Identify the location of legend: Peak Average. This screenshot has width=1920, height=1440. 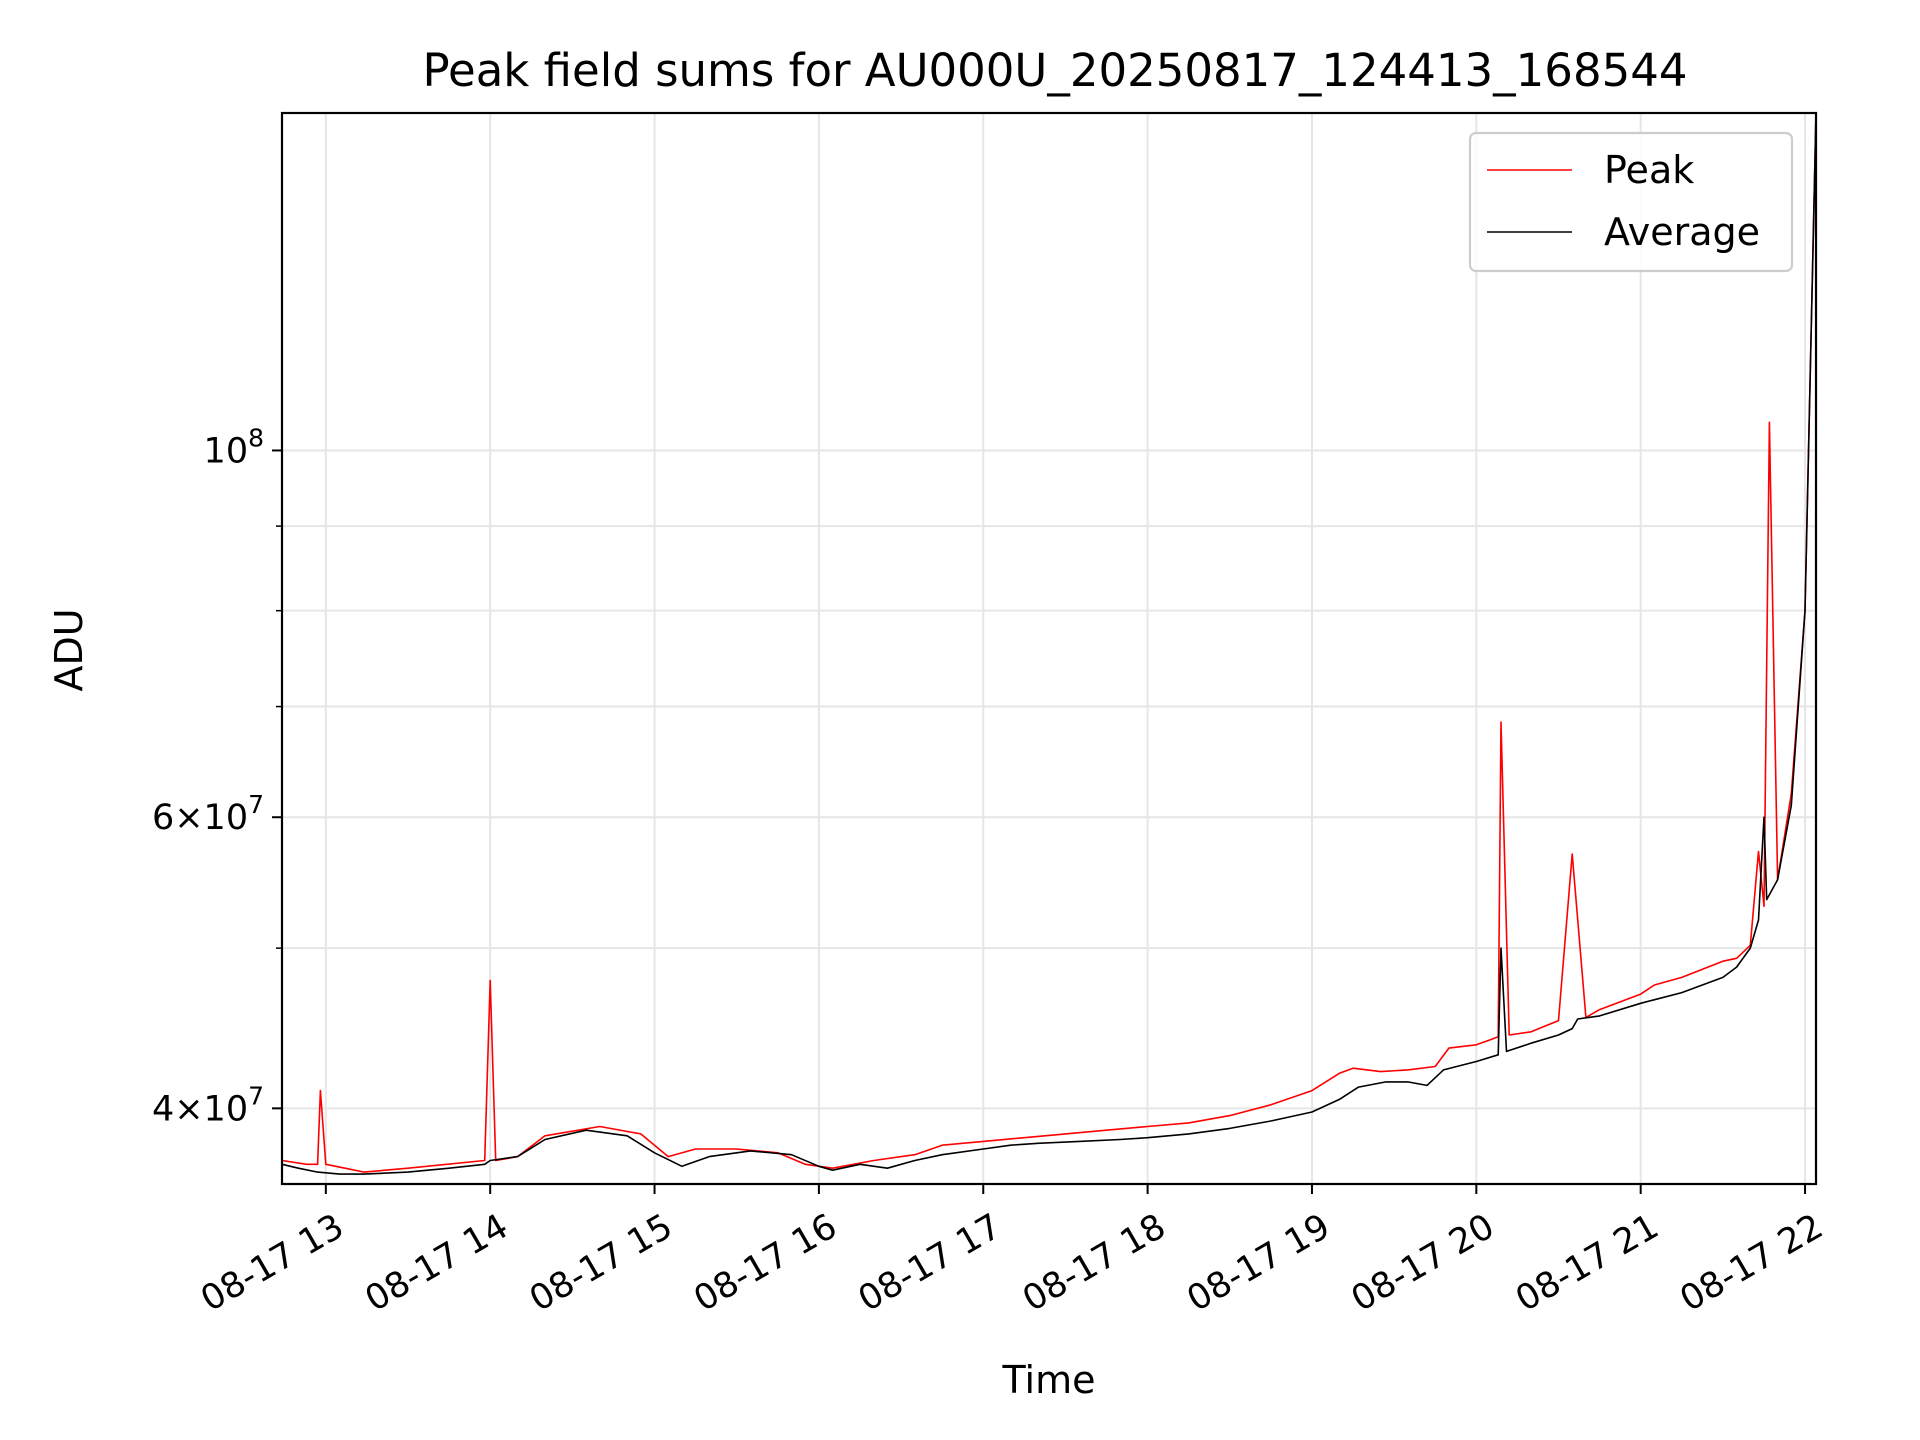
(1631, 202).